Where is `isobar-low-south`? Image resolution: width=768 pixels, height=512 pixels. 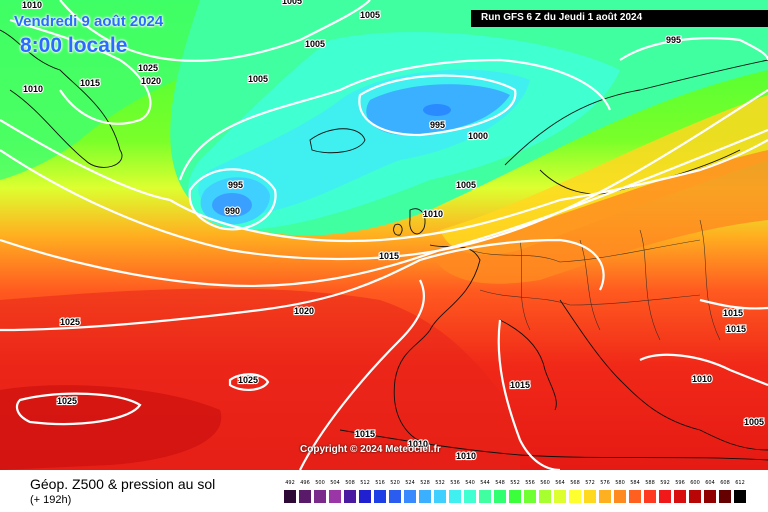
isobar-low-south is located at coordinates (232, 199).